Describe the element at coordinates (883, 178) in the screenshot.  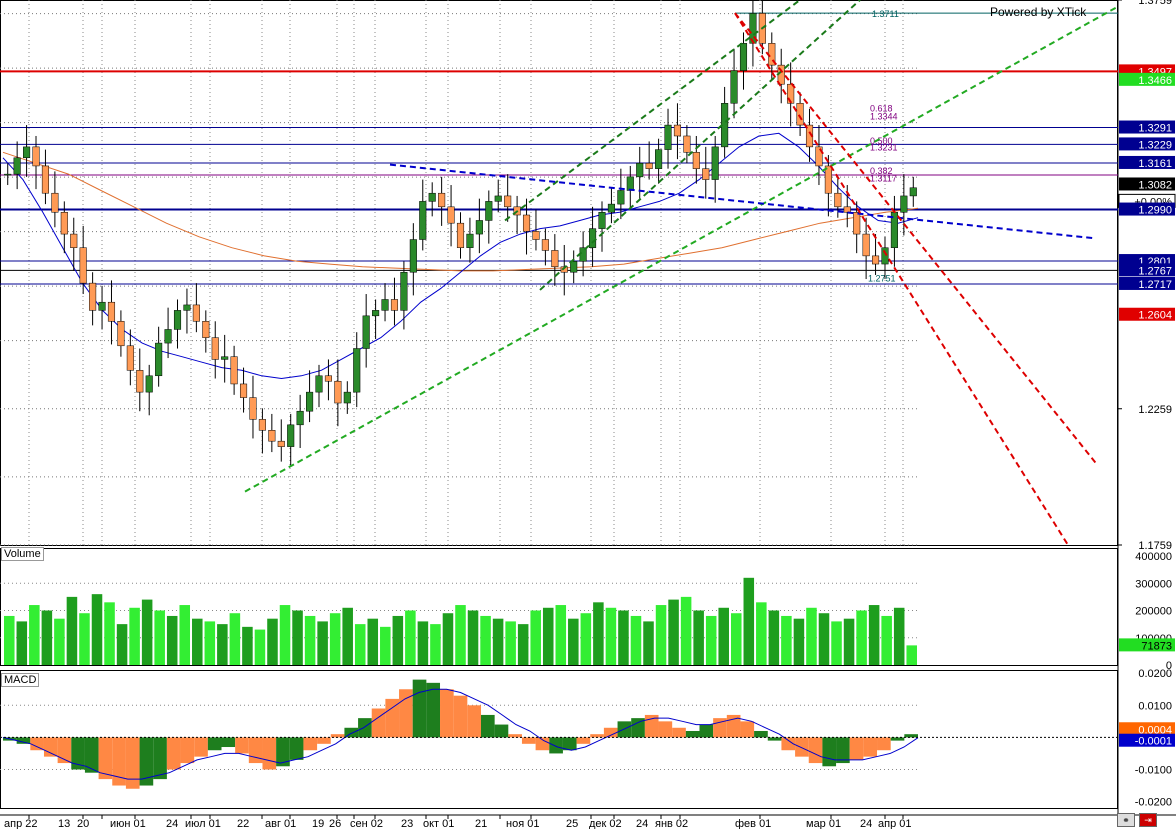
I see `fib-label: 1.3117` at that location.